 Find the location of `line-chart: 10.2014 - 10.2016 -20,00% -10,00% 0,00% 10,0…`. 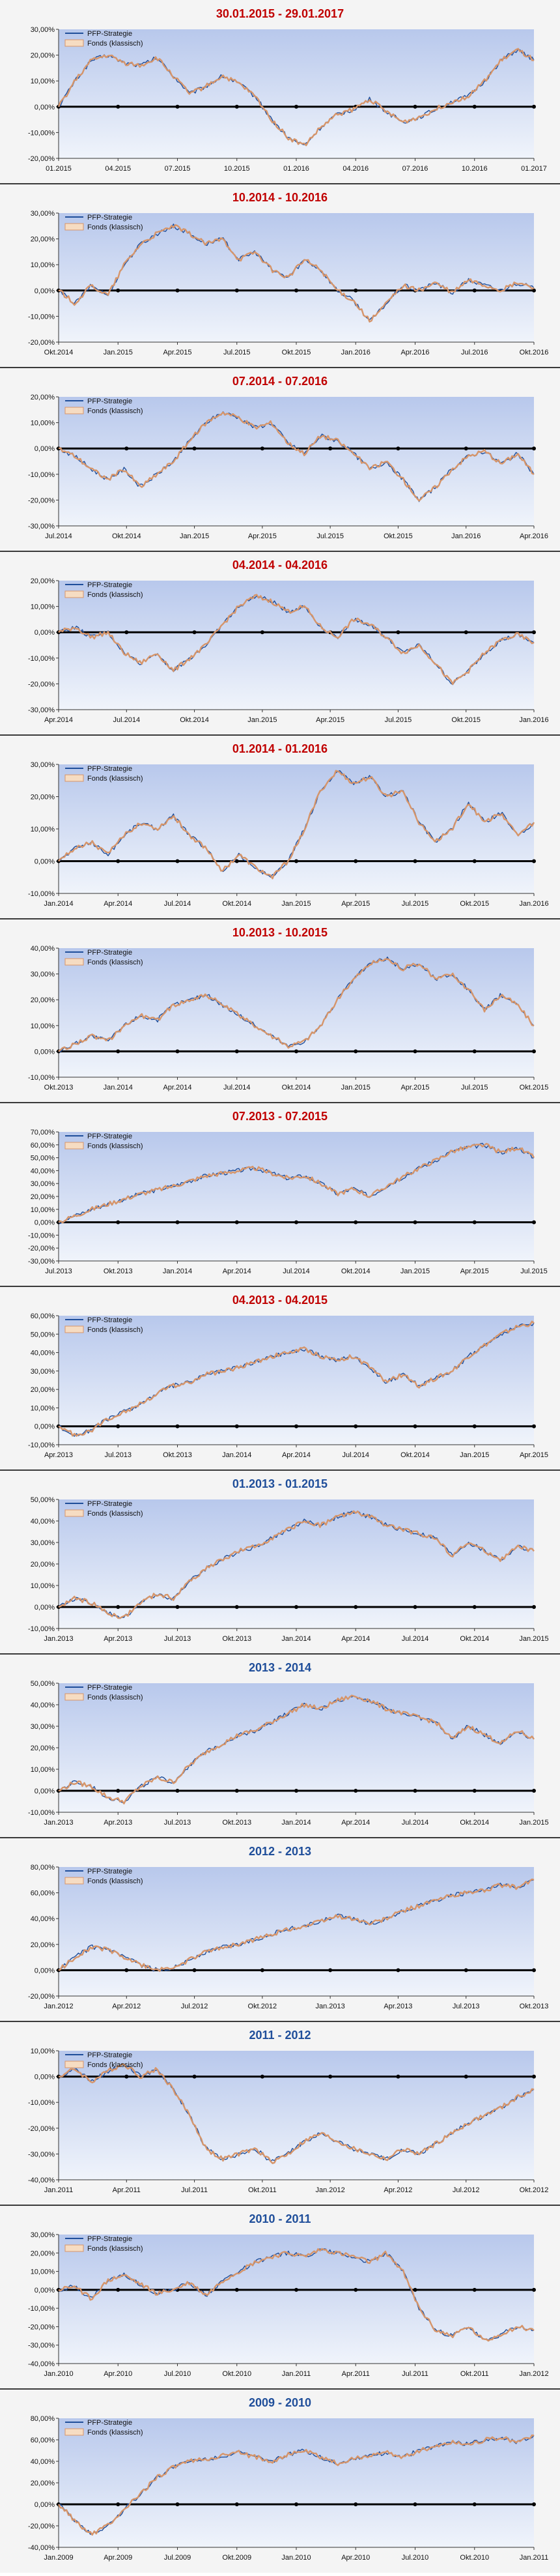

line-chart: 10.2014 - 10.2016 -20,00% -10,00% 0,00% 10,0… is located at coordinates (288, 273).